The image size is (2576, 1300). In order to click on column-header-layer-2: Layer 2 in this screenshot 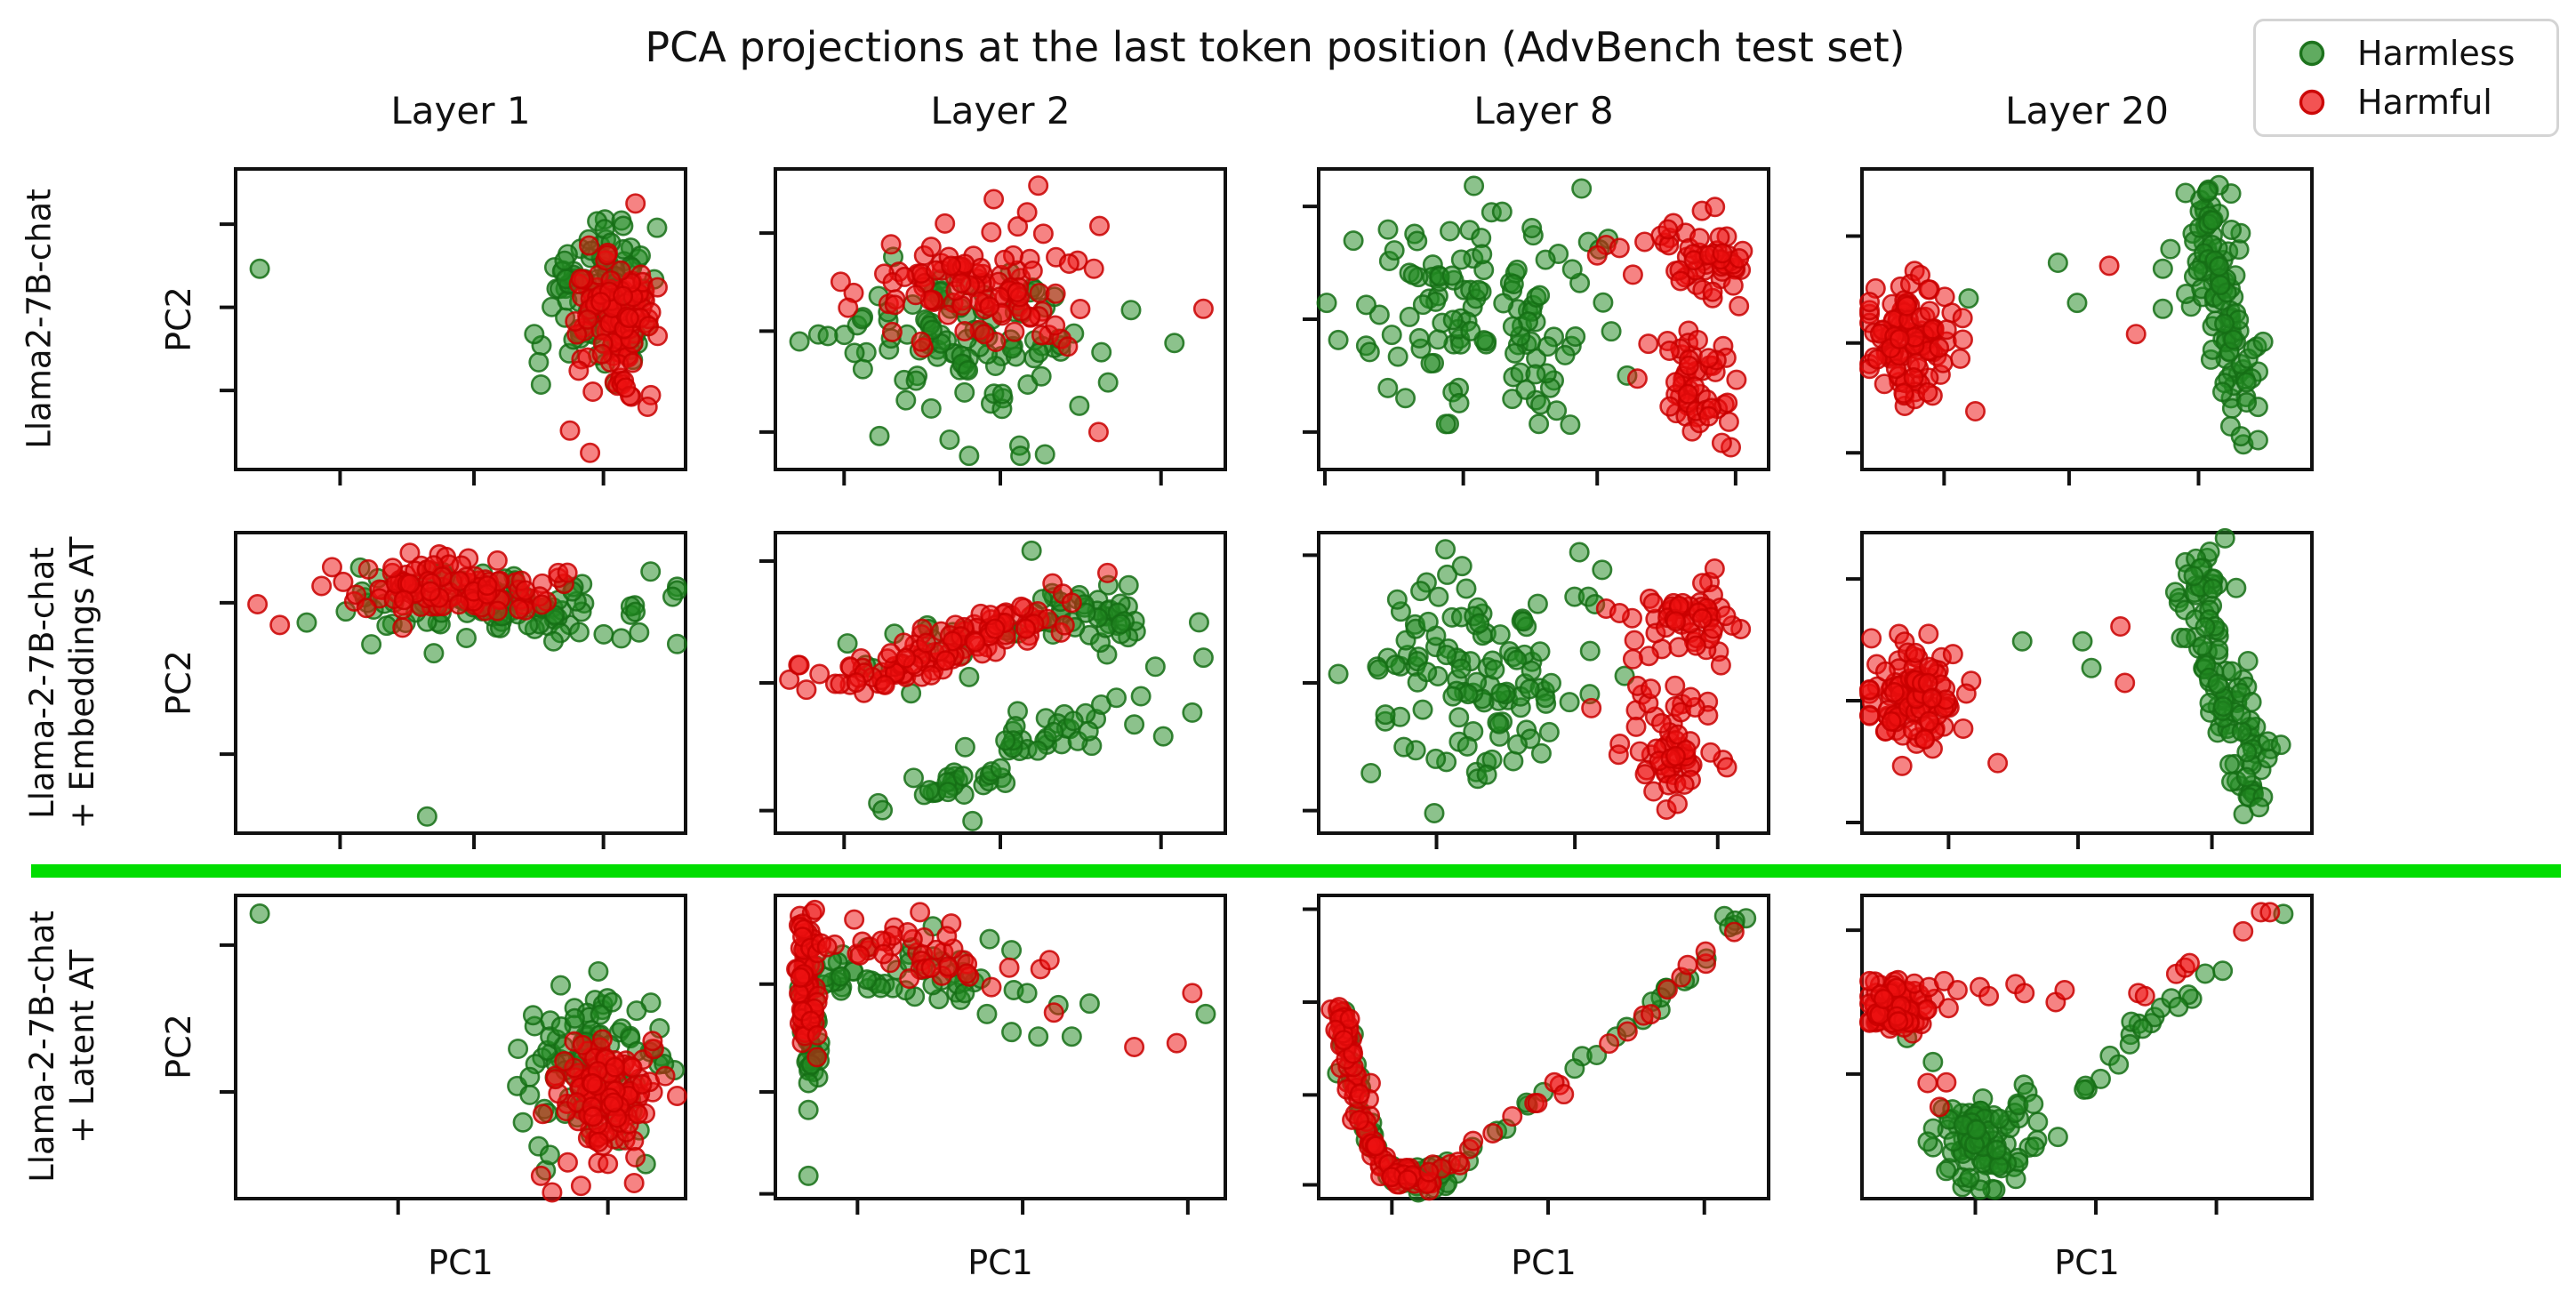, I will do `click(1000, 110)`.